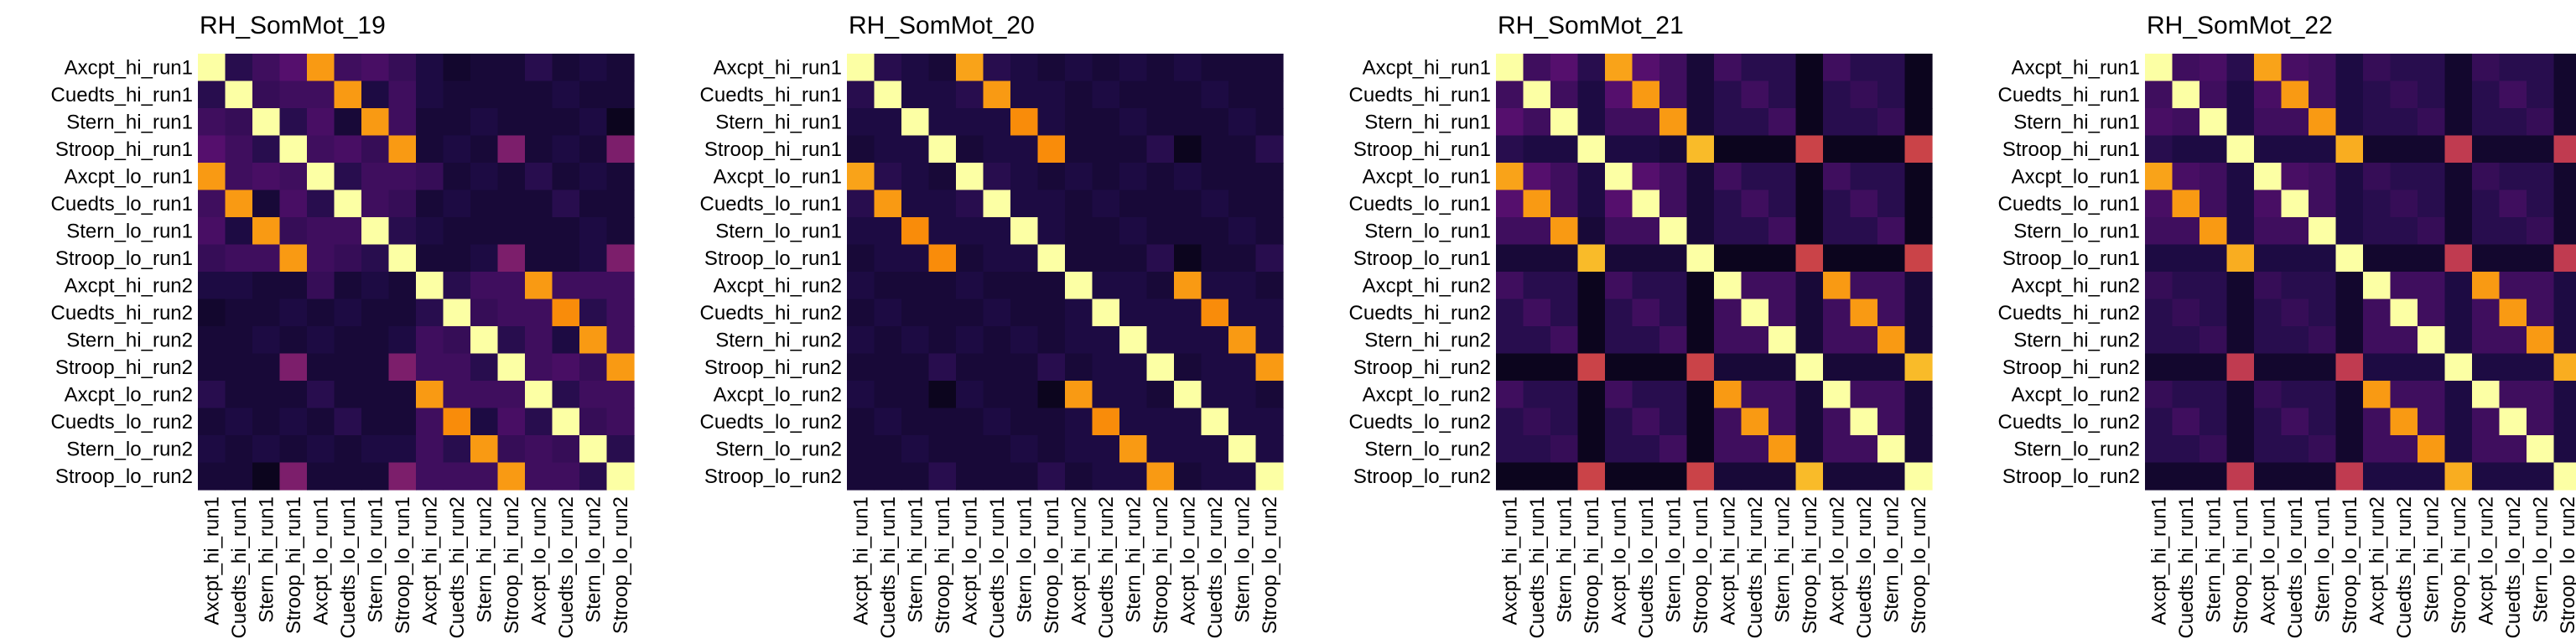 Image resolution: width=2576 pixels, height=644 pixels. Describe the element at coordinates (1427, 176) in the screenshot. I see `row-label: Axcpt_lo_run1` at that location.